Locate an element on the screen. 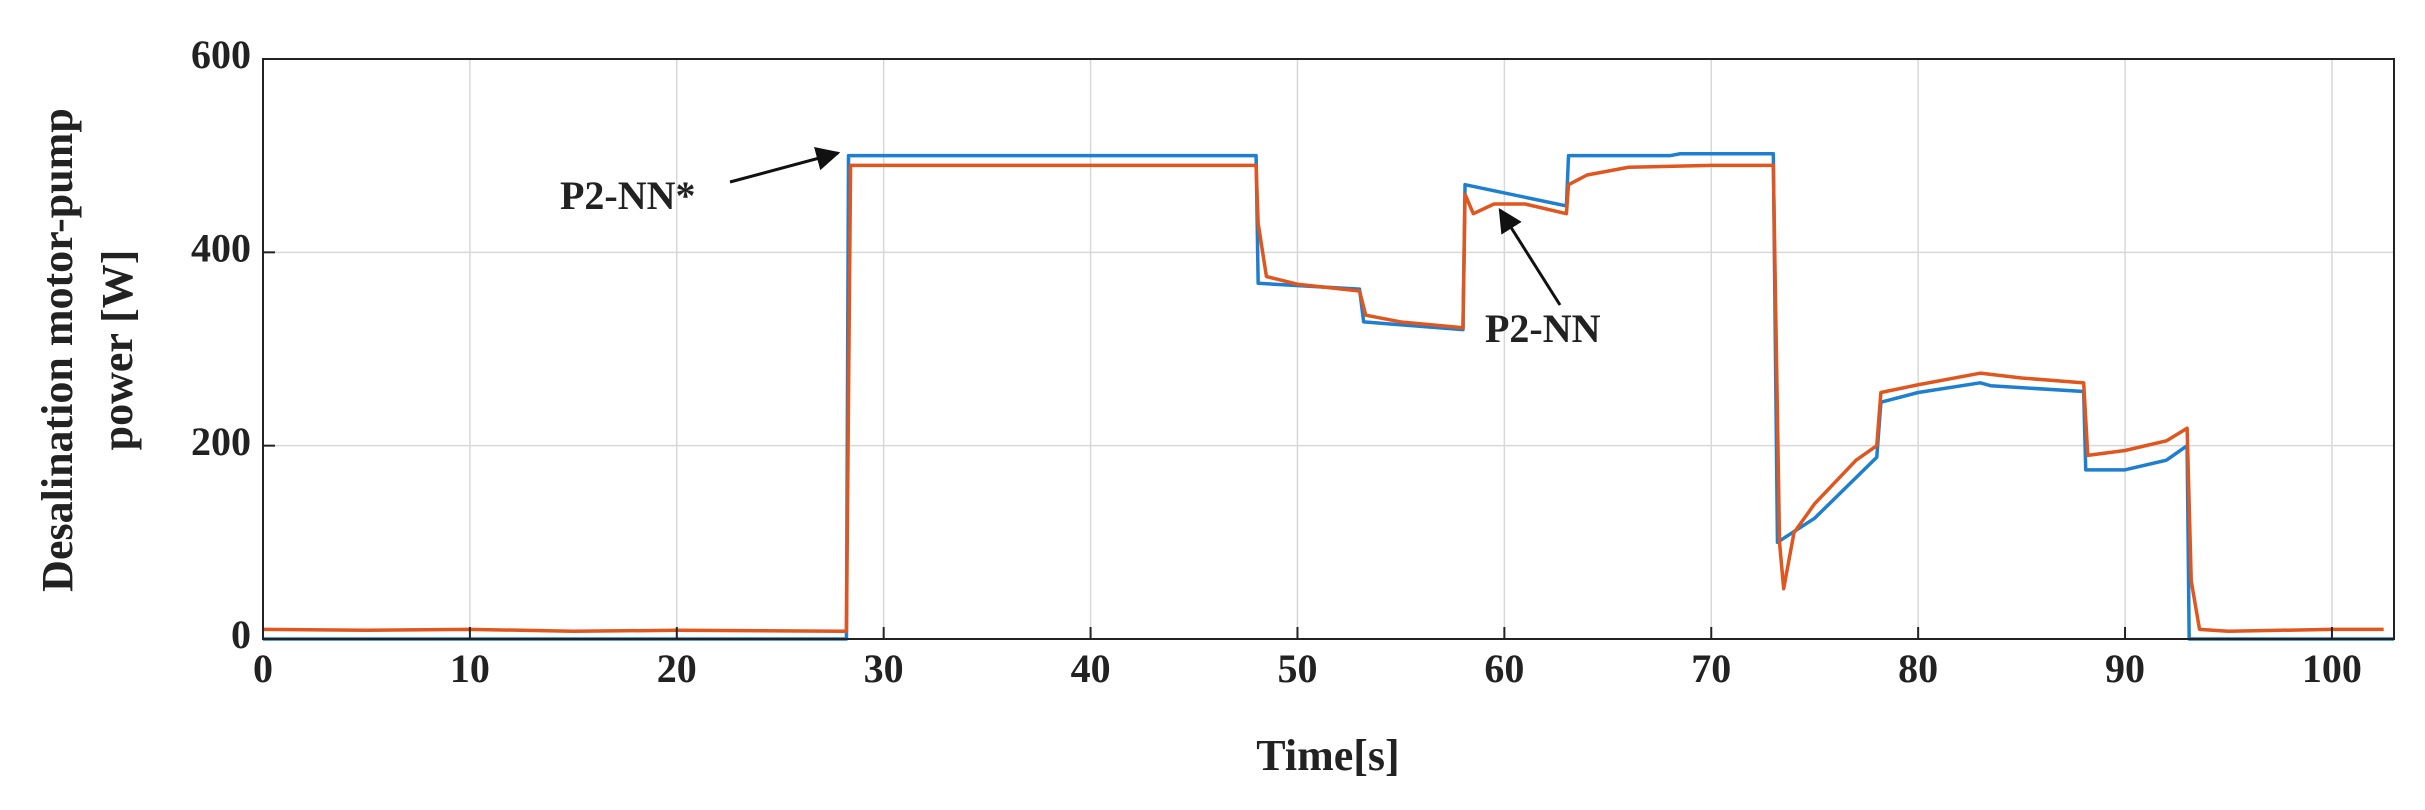  x-tick-label: 70 is located at coordinates (1711, 668).